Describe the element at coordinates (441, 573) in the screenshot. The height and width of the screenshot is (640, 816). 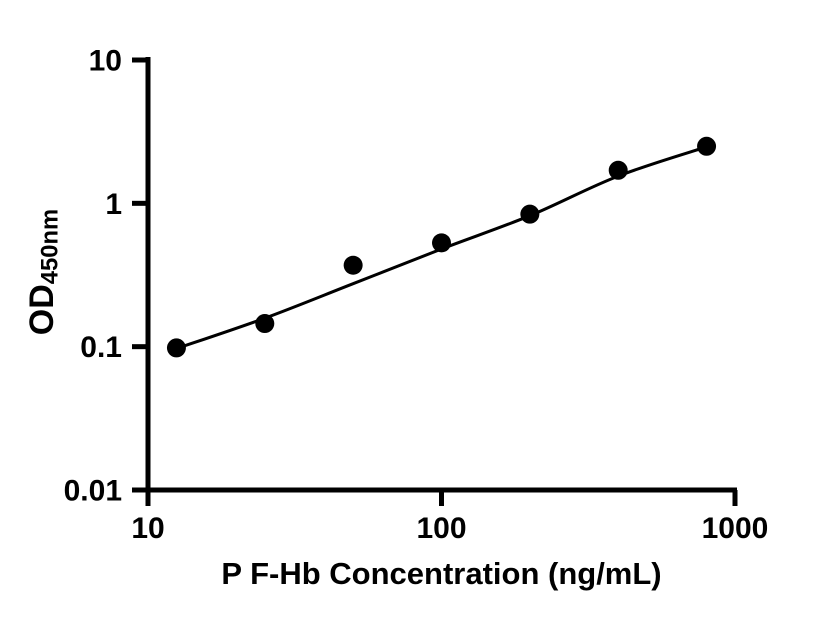
I see `x-axis-label: P F-Hb Concentration (ng/mL)` at that location.